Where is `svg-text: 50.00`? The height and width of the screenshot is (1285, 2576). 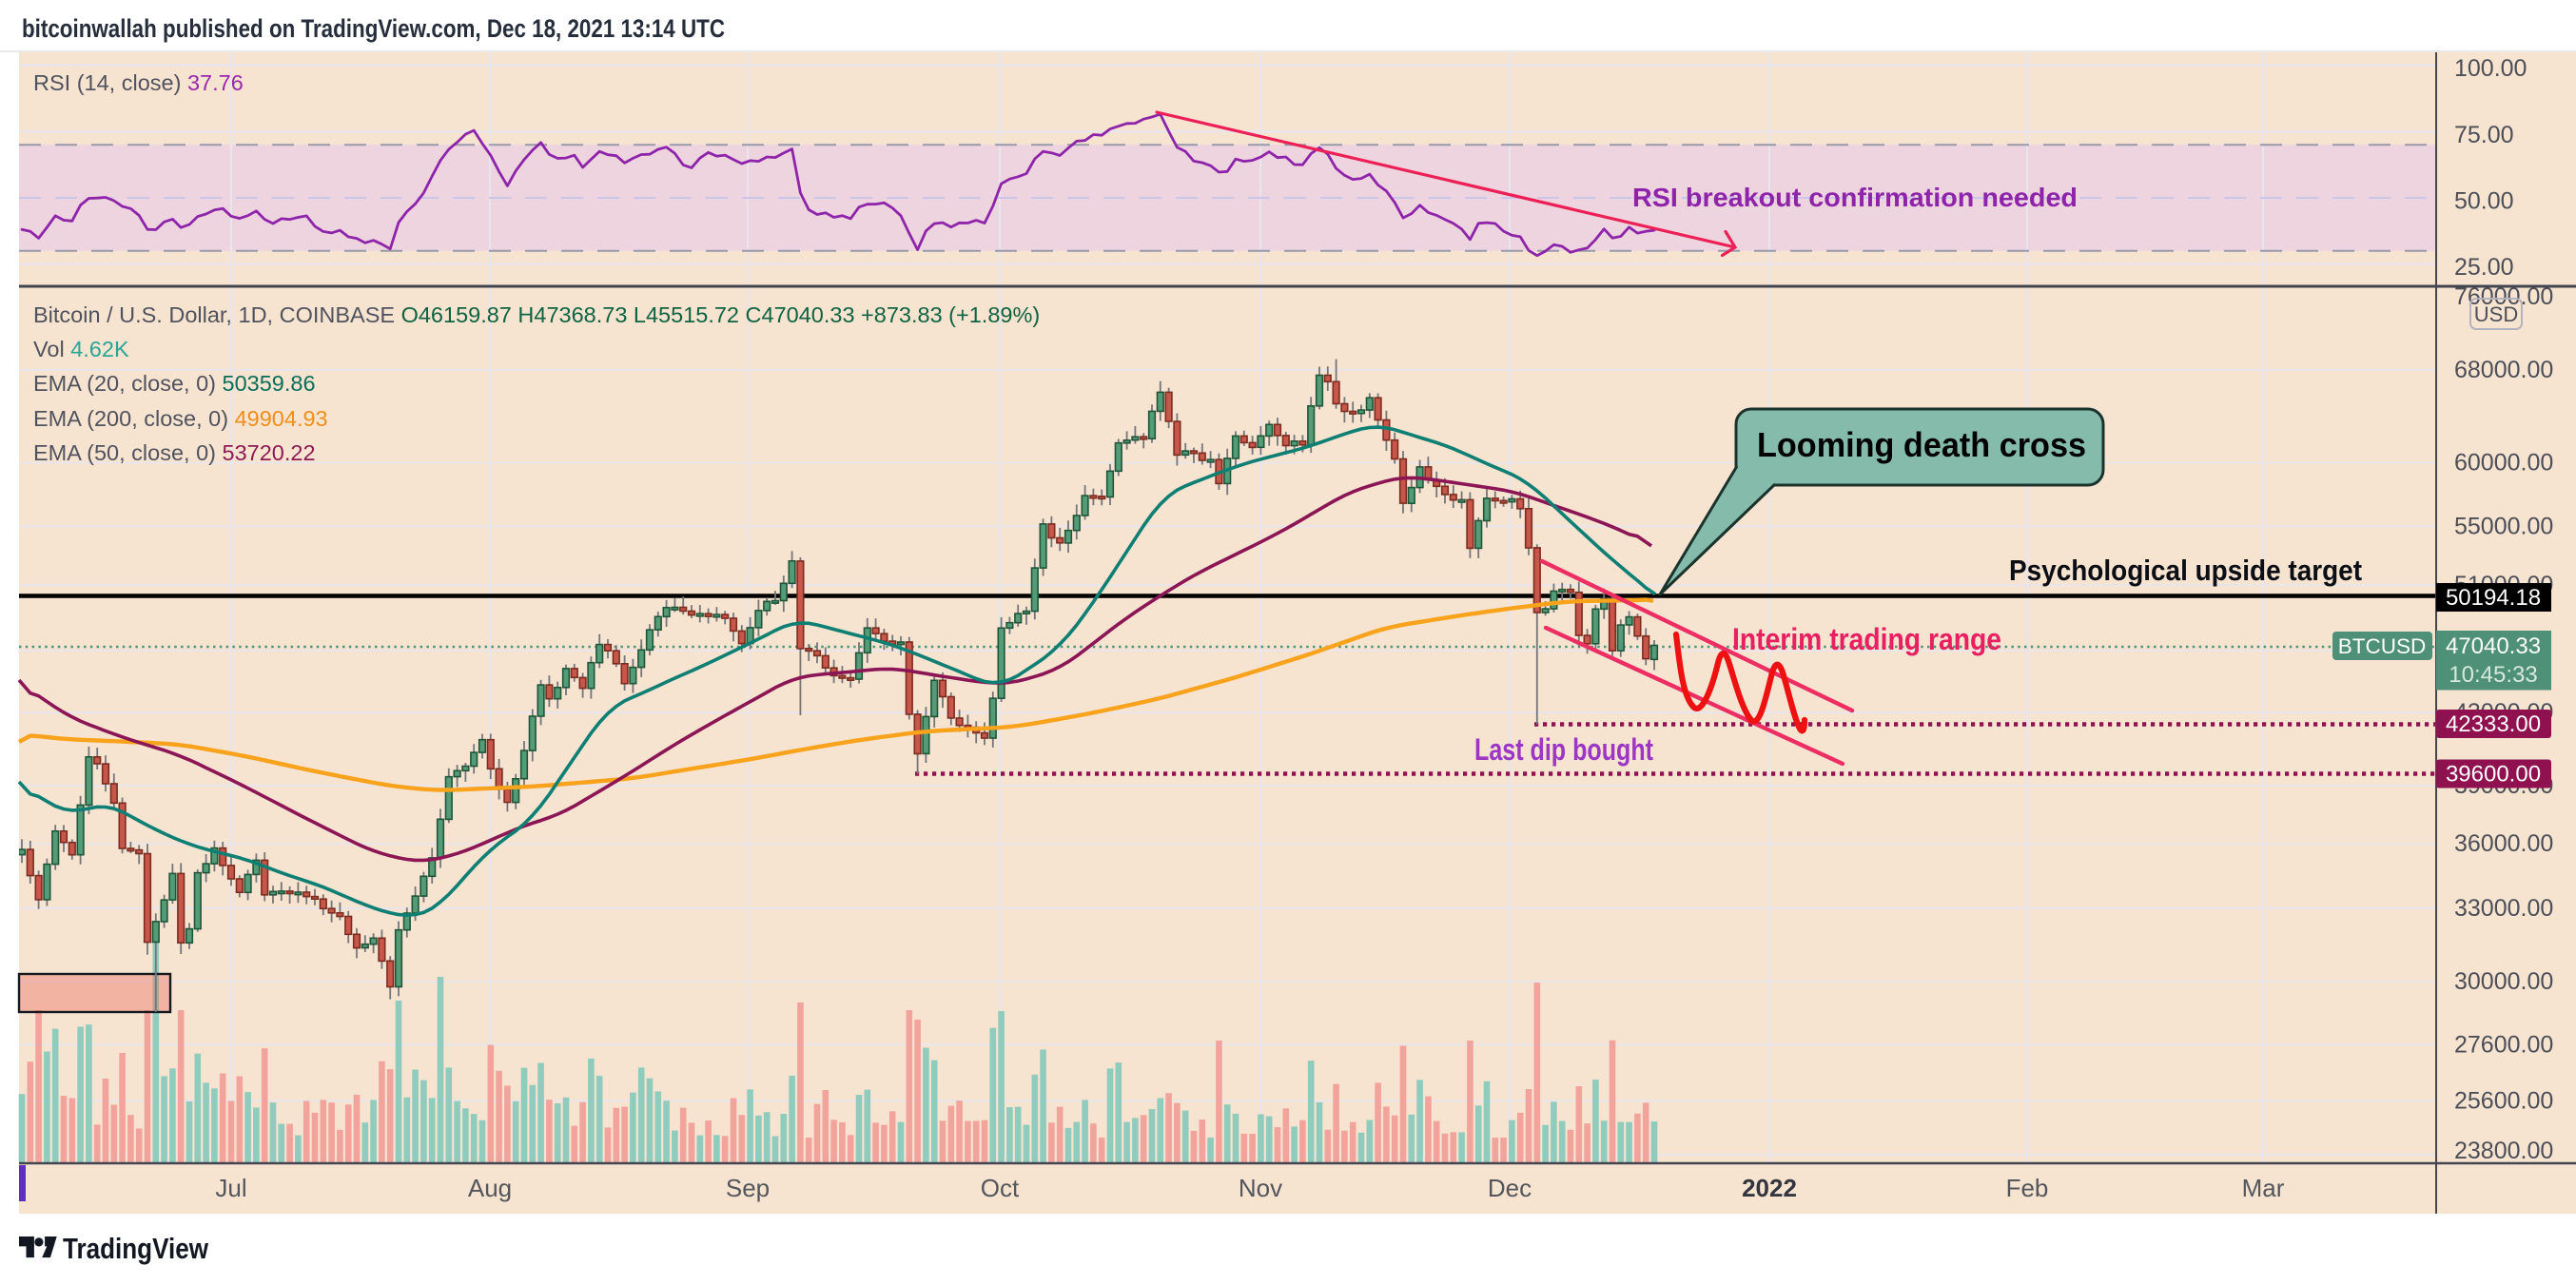 svg-text: 50.00 is located at coordinates (2484, 202).